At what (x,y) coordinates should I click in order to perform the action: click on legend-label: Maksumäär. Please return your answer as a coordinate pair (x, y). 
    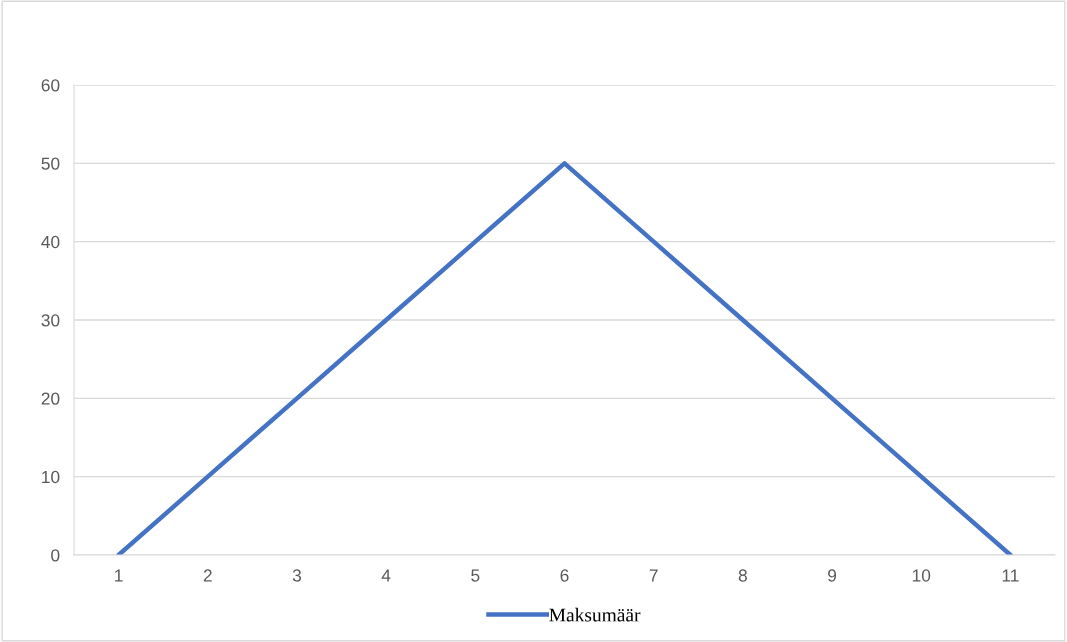
    Looking at the image, I should click on (595, 614).